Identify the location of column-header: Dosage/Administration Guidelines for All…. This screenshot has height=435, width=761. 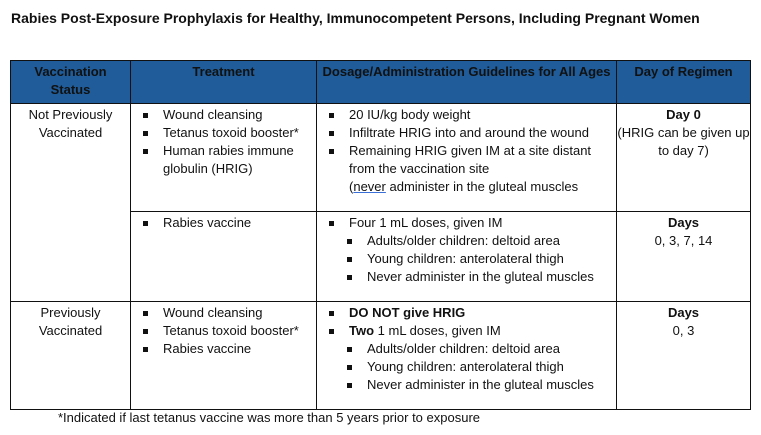
(466, 82).